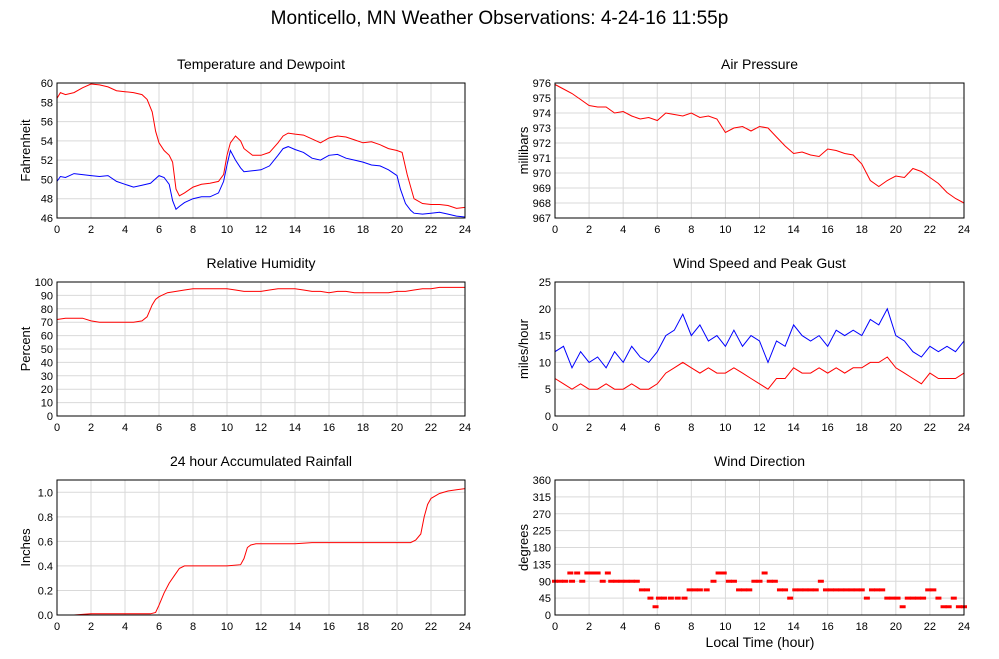 This screenshot has height=659, width=999. What do you see at coordinates (542, 498) in the screenshot?
I see `y-tick-label: 315` at bounding box center [542, 498].